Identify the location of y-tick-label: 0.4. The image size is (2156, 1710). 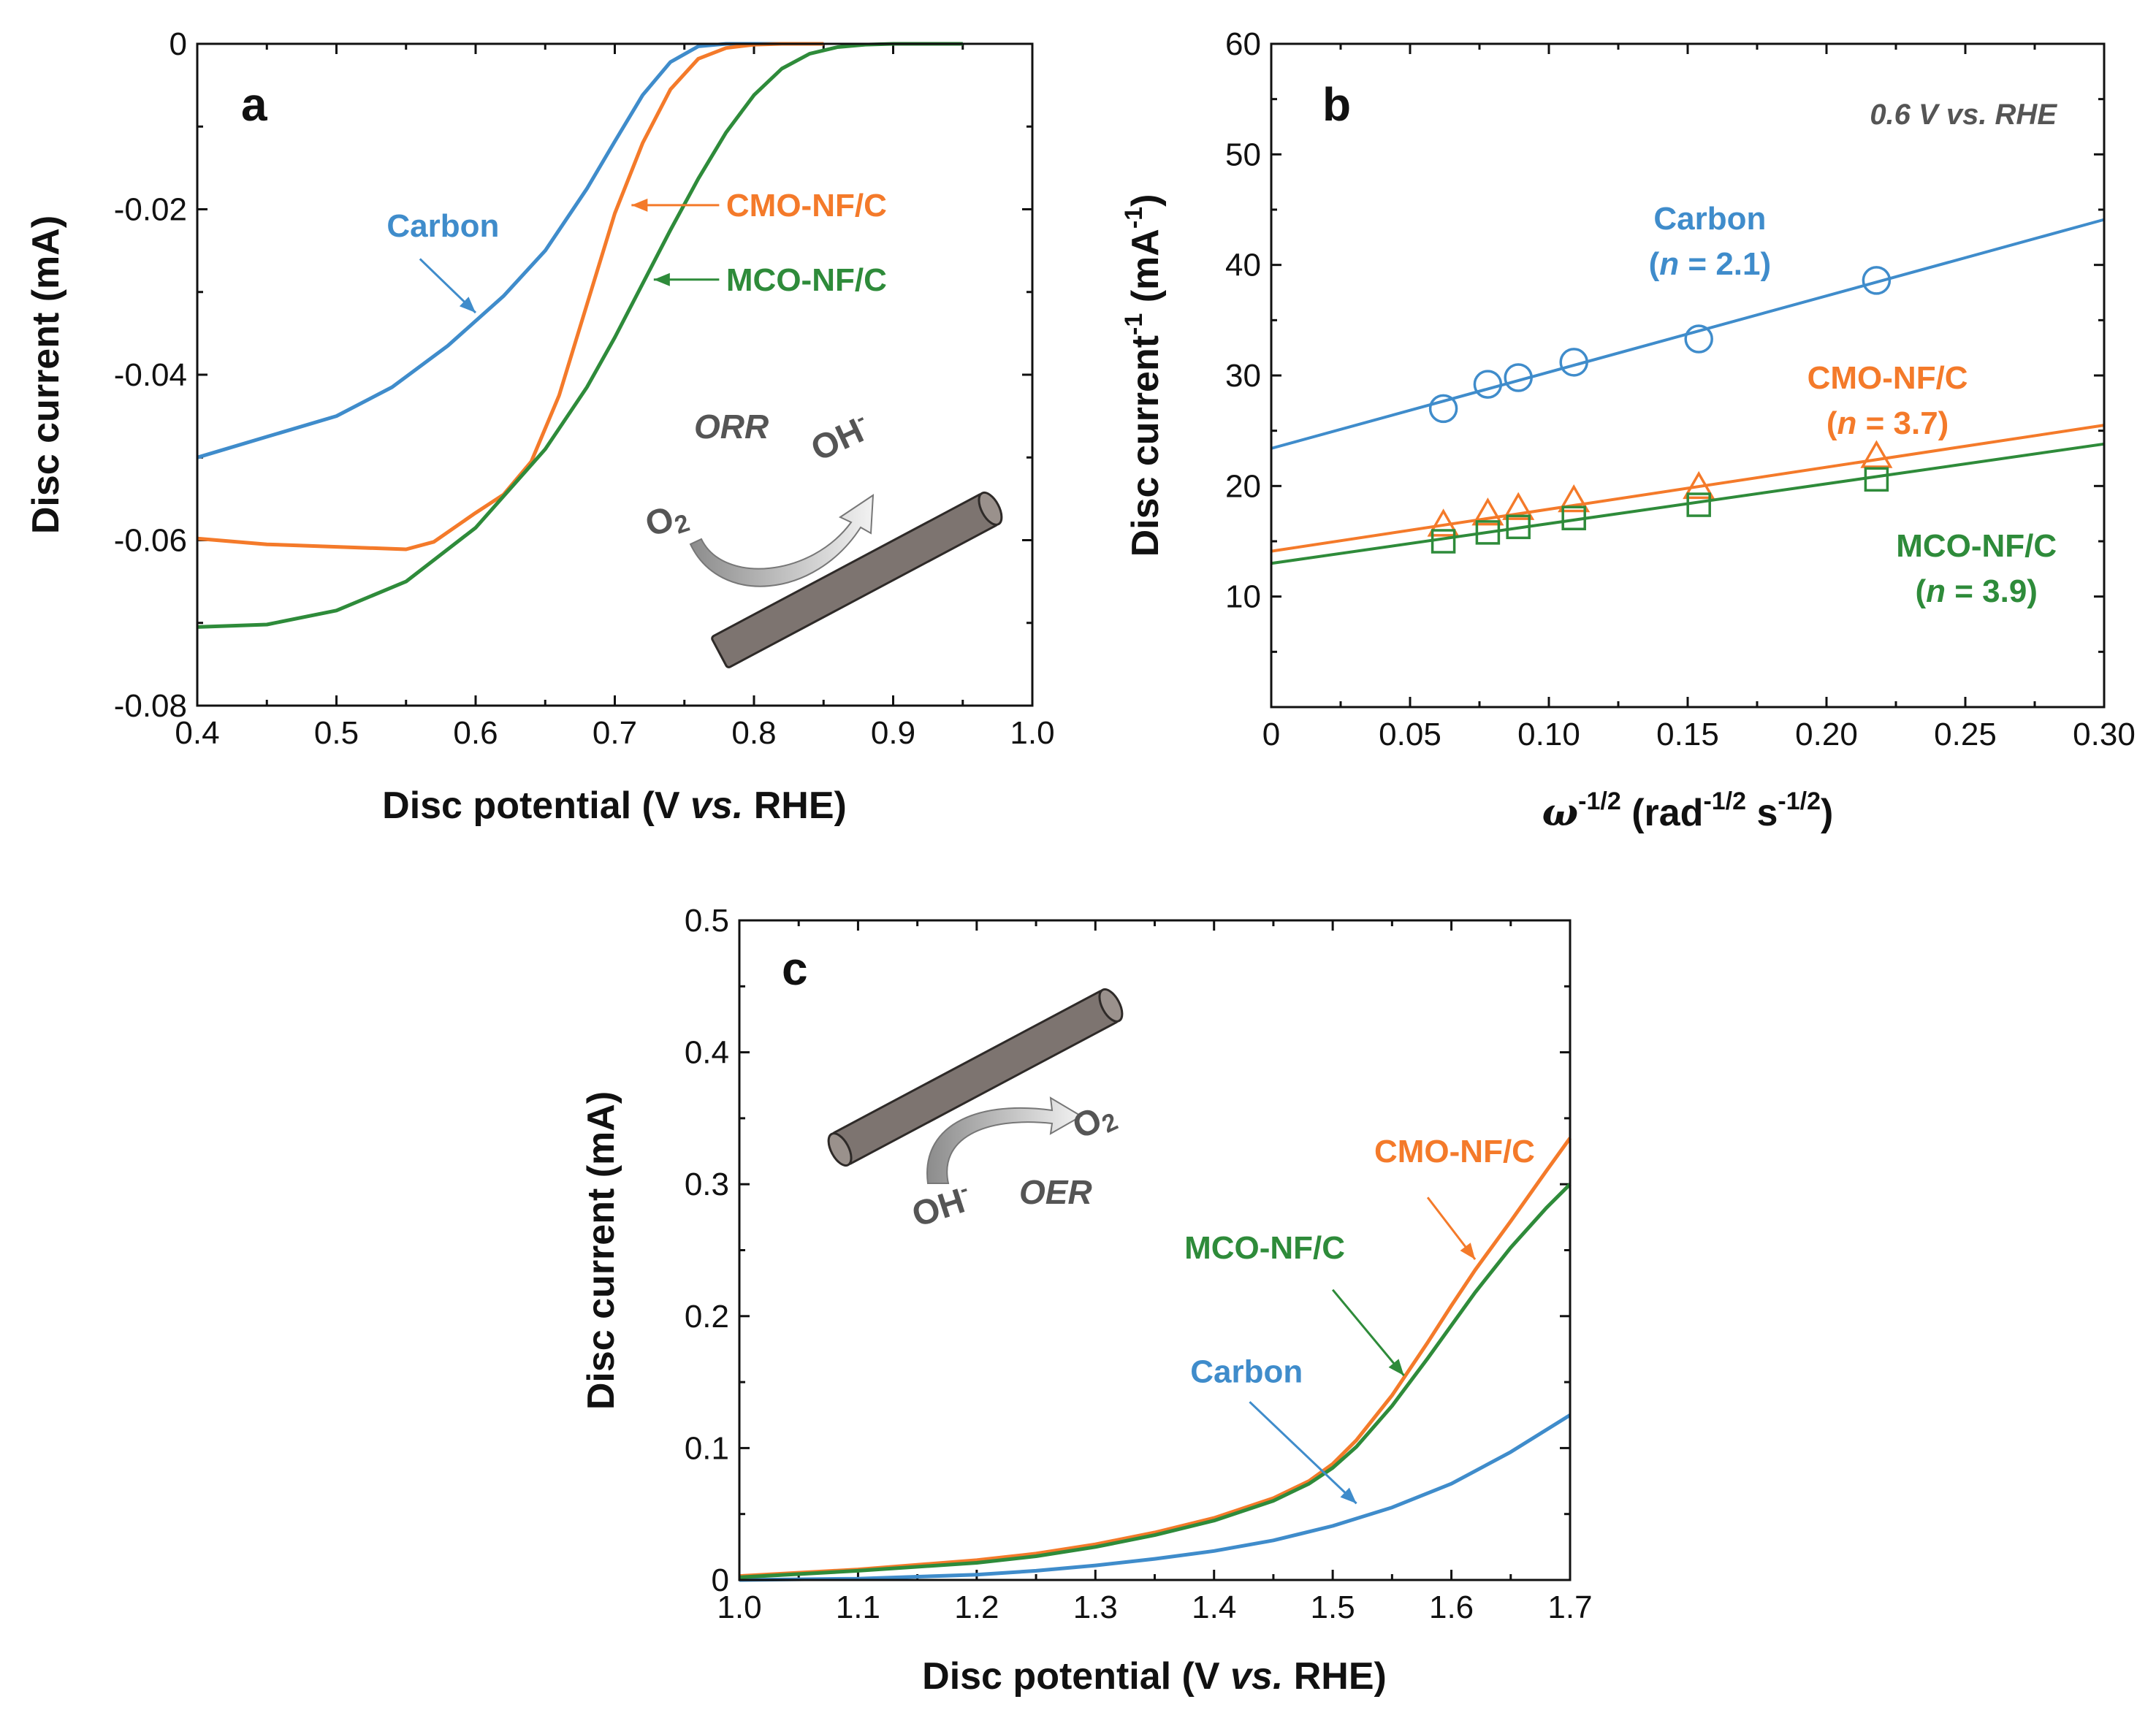
(707, 1053).